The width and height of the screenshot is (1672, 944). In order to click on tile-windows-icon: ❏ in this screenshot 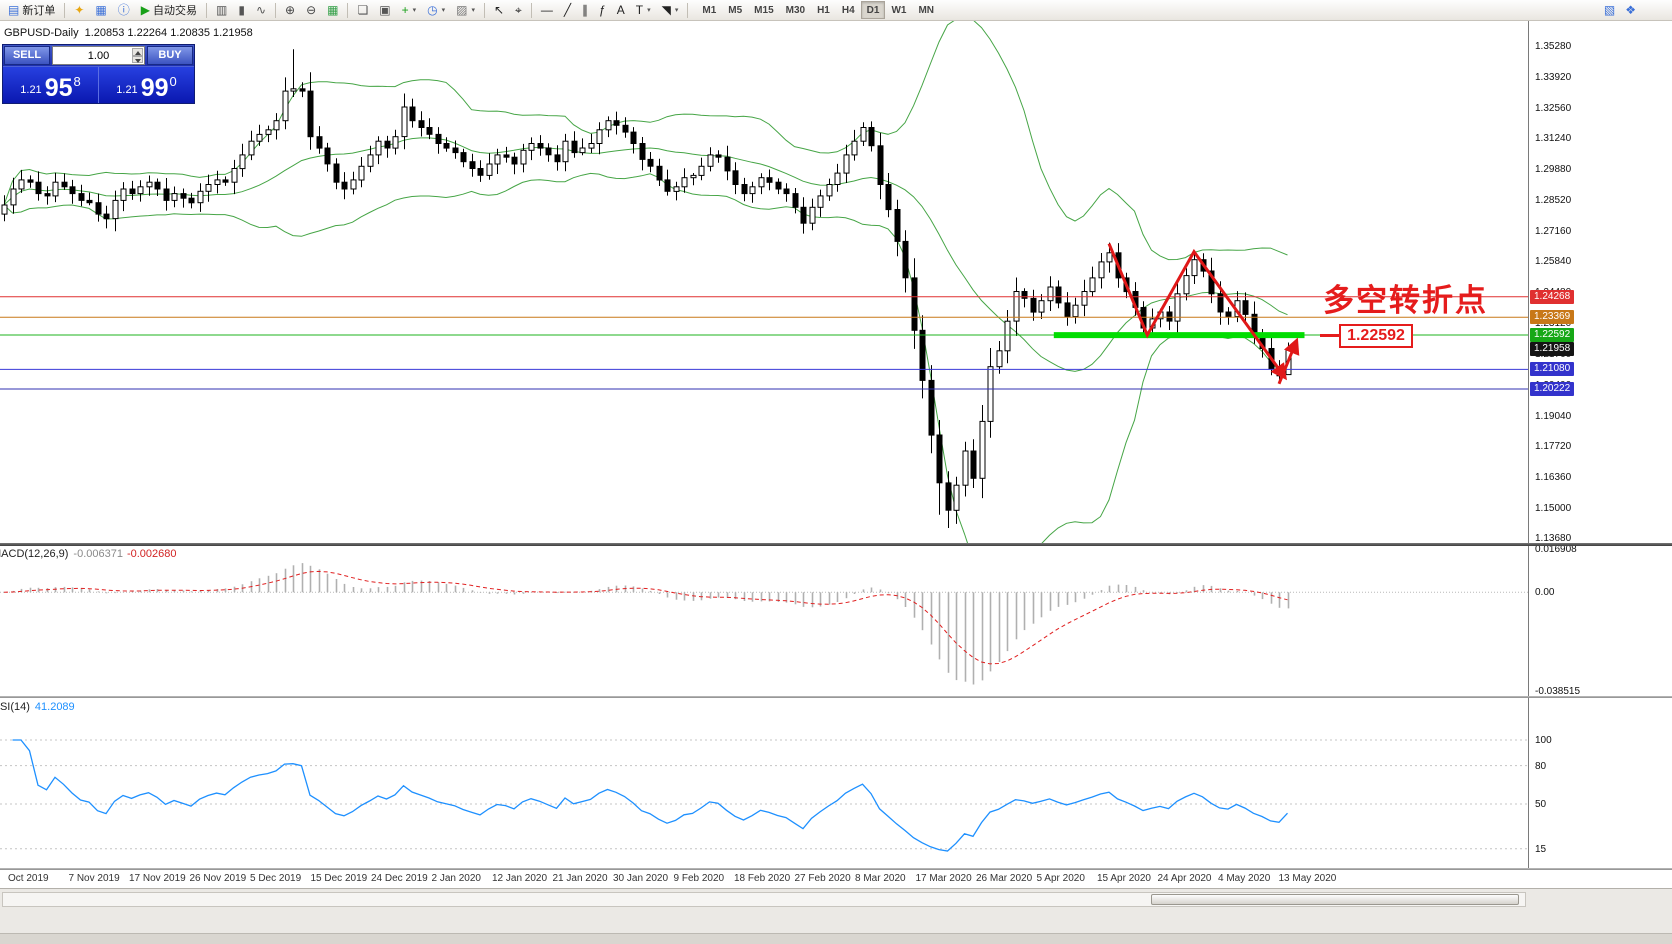, I will do `click(362, 10)`.